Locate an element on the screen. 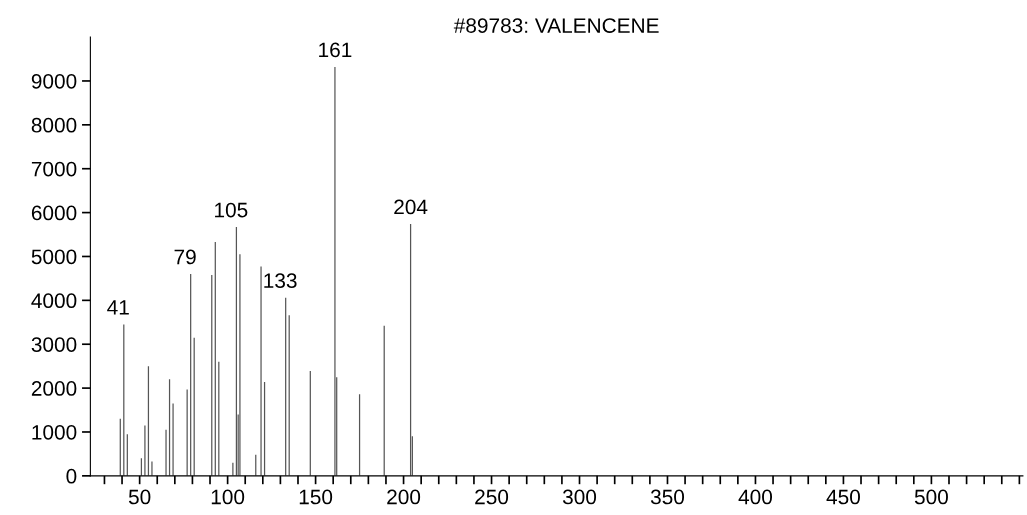 Image resolution: width=1027 pixels, height=515 pixels. y-tick-label: 0 is located at coordinates (71, 476).